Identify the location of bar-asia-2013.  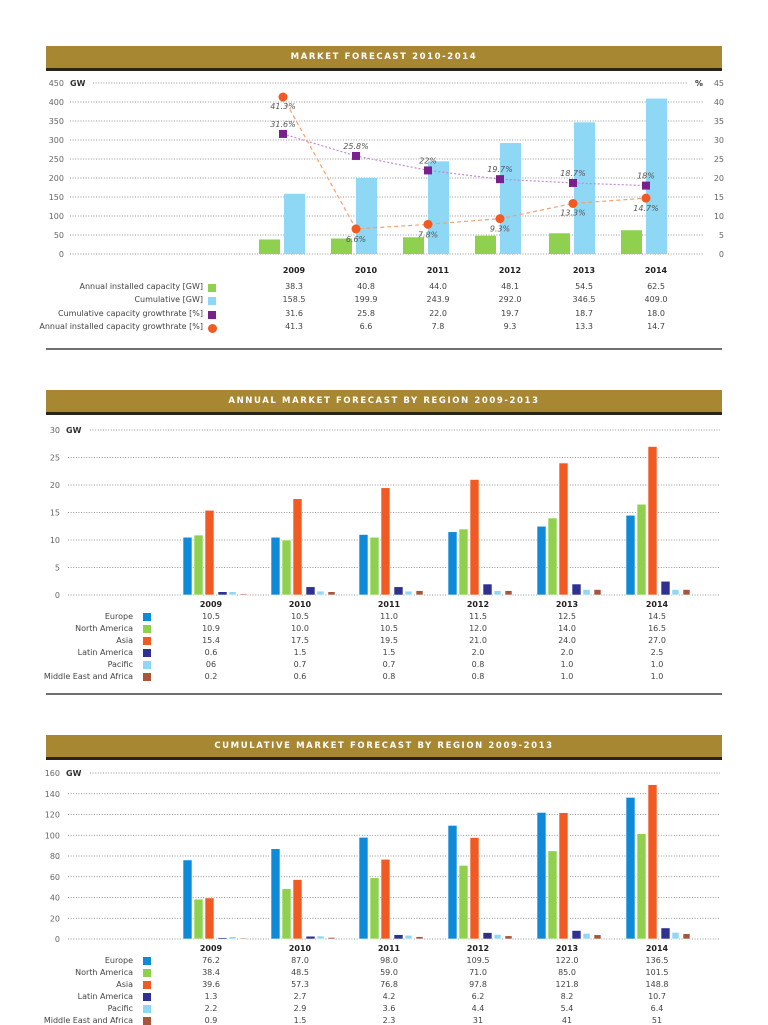
(563, 876).